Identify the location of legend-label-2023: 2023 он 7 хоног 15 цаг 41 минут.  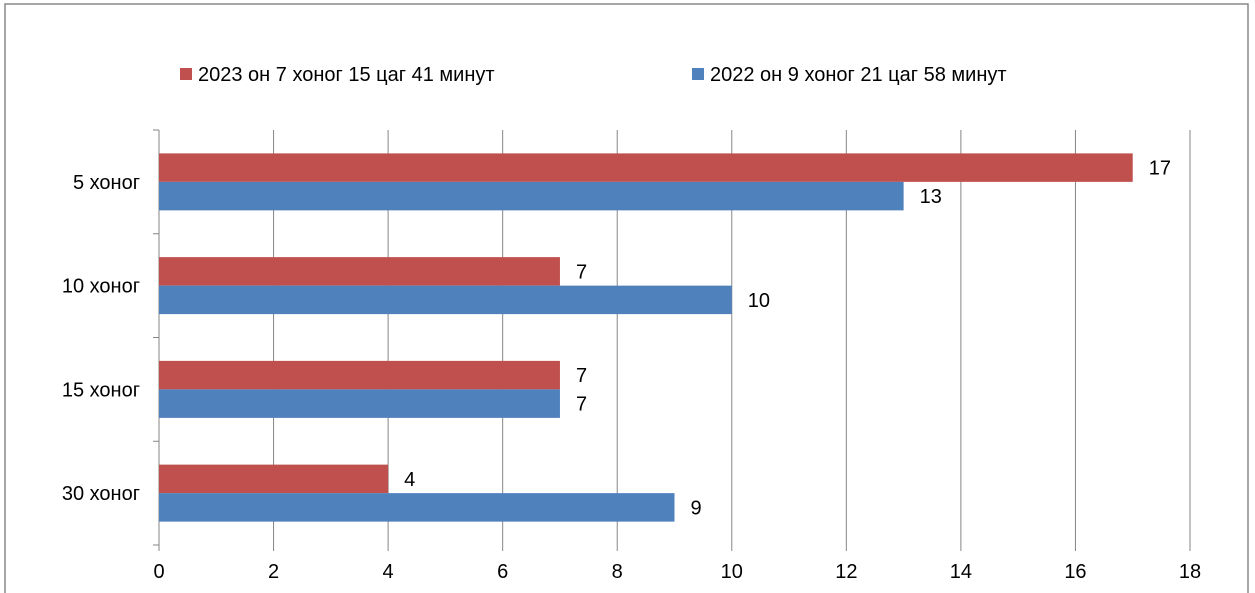
(346, 75).